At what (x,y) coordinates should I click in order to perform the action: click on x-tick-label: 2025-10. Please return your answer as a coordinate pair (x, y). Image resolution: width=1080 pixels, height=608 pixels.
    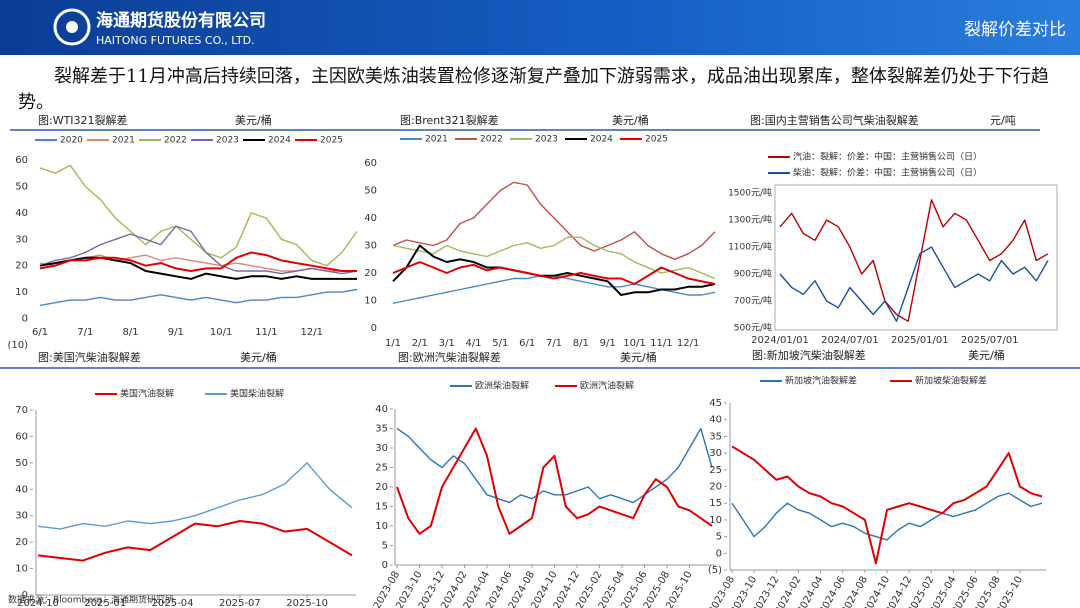
    Looking at the image, I should click on (307, 603).